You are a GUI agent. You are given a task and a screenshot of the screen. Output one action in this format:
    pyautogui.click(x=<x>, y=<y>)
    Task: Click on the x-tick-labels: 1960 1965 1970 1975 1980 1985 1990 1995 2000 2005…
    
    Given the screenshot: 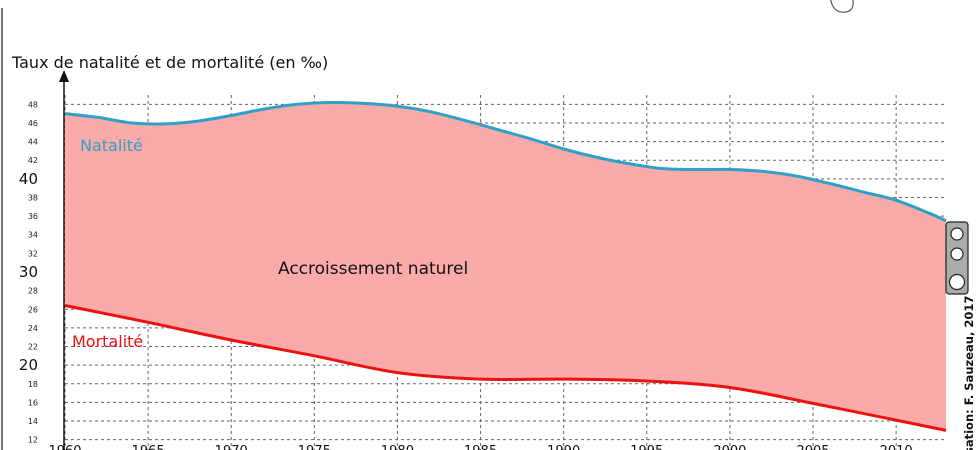 What is the action you would take?
    pyautogui.click(x=480, y=447)
    